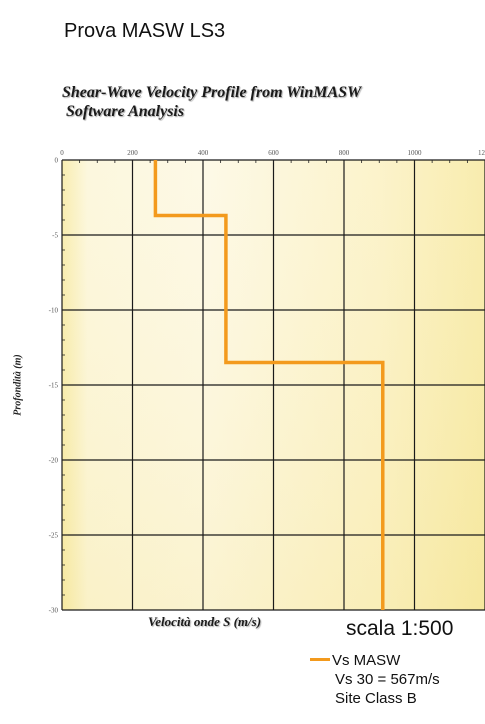 This screenshot has width=485, height=724. Describe the element at coordinates (125, 111) in the screenshot. I see `chart-title-line2: Software Analysis` at that location.